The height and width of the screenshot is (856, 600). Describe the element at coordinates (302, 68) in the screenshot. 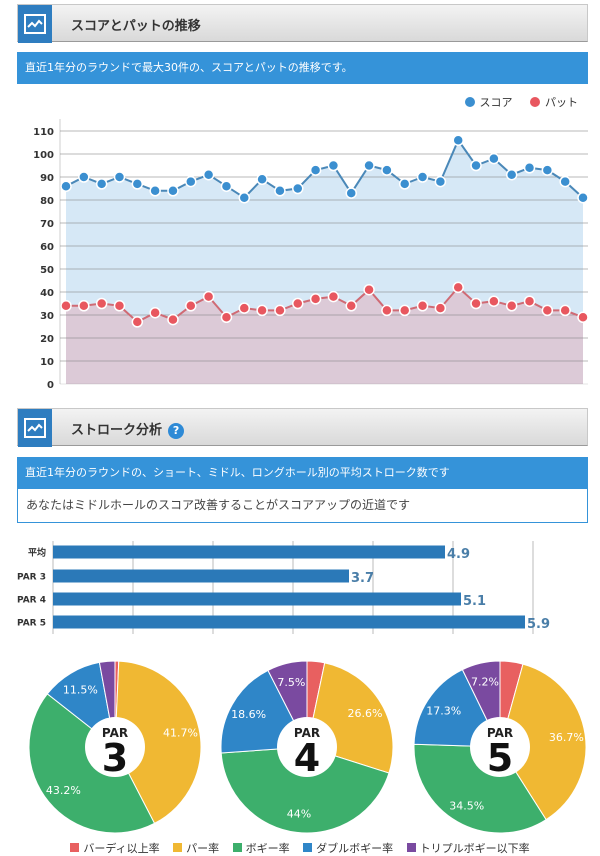

I see `section-description: 直近1年分のラウンドで最大30件の、スコアとパットの推移です。` at that location.